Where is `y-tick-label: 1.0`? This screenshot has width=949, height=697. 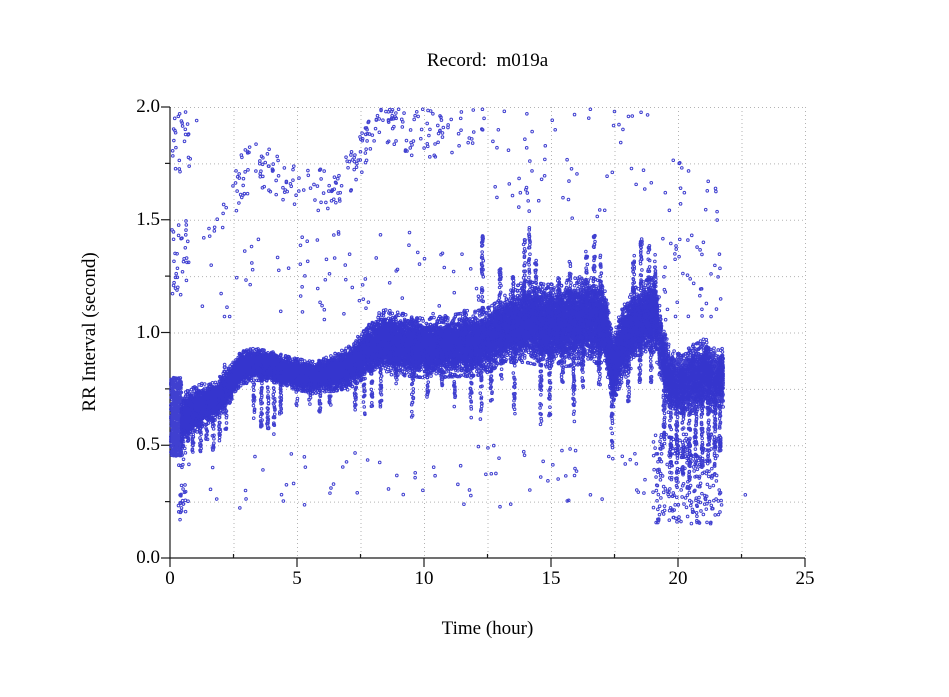 y-tick-label: 1.0 is located at coordinates (148, 332).